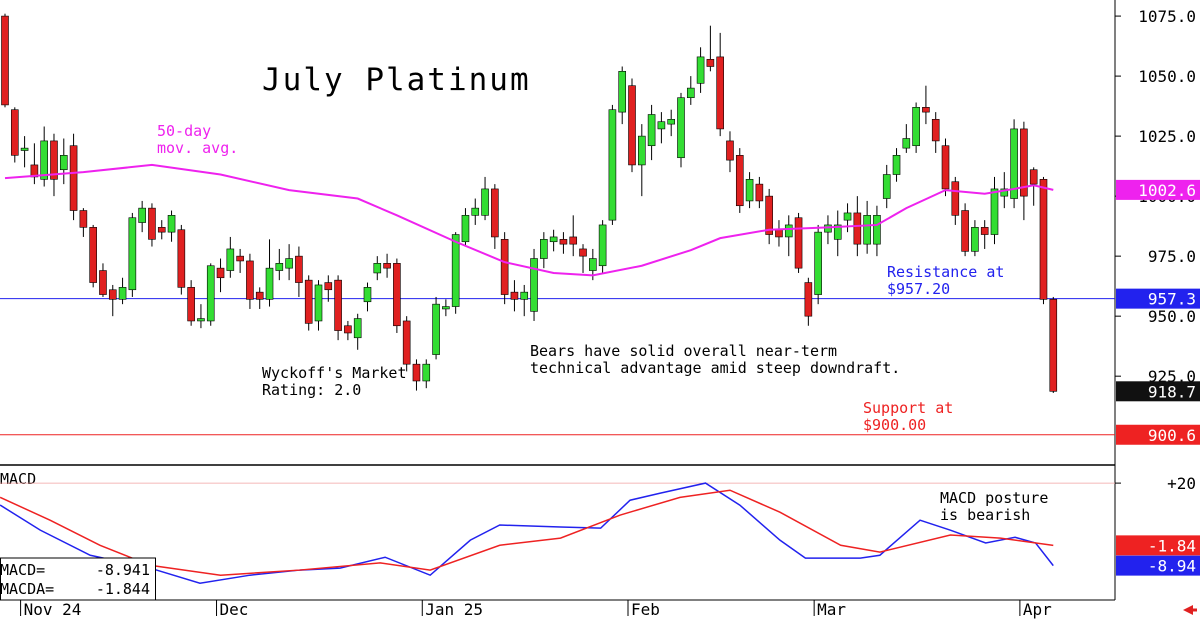 This screenshot has height=622, width=1200. What do you see at coordinates (234, 609) in the screenshot?
I see `x-tick-label: Dec` at bounding box center [234, 609].